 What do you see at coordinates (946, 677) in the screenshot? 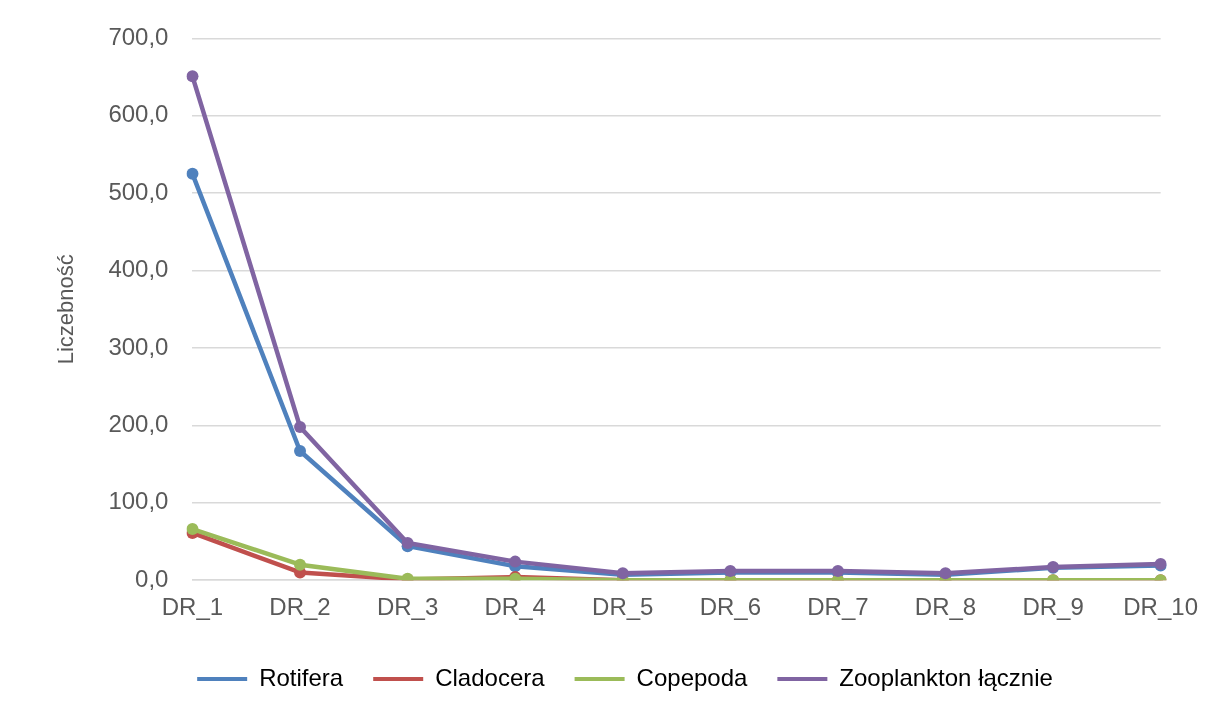
I see `legend-label: Zooplankton łącznie` at bounding box center [946, 677].